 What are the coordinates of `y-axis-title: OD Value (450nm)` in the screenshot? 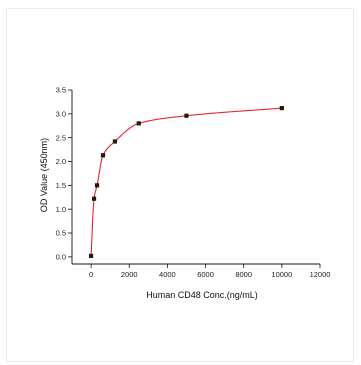 It's located at (44, 175).